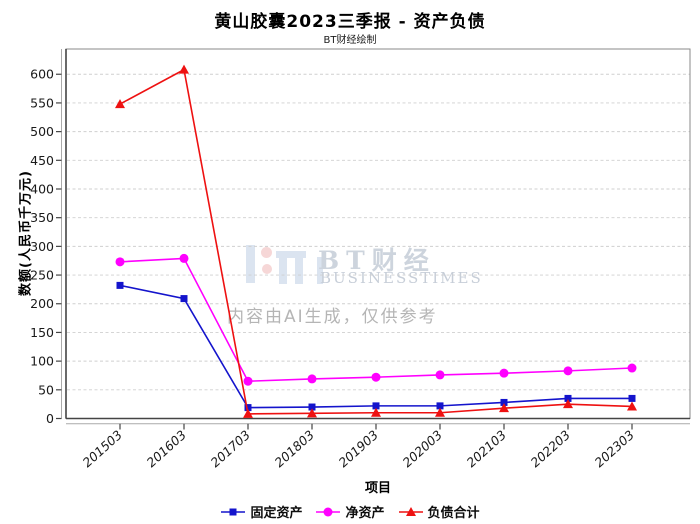  Describe the element at coordinates (42, 246) in the screenshot. I see `y-tick-label: 300` at that location.